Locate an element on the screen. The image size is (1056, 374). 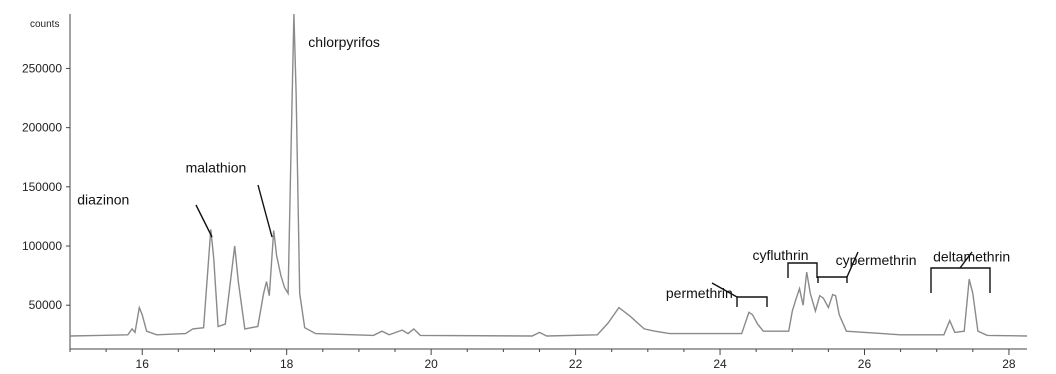
x-tick-label: 20 is located at coordinates (431, 364).